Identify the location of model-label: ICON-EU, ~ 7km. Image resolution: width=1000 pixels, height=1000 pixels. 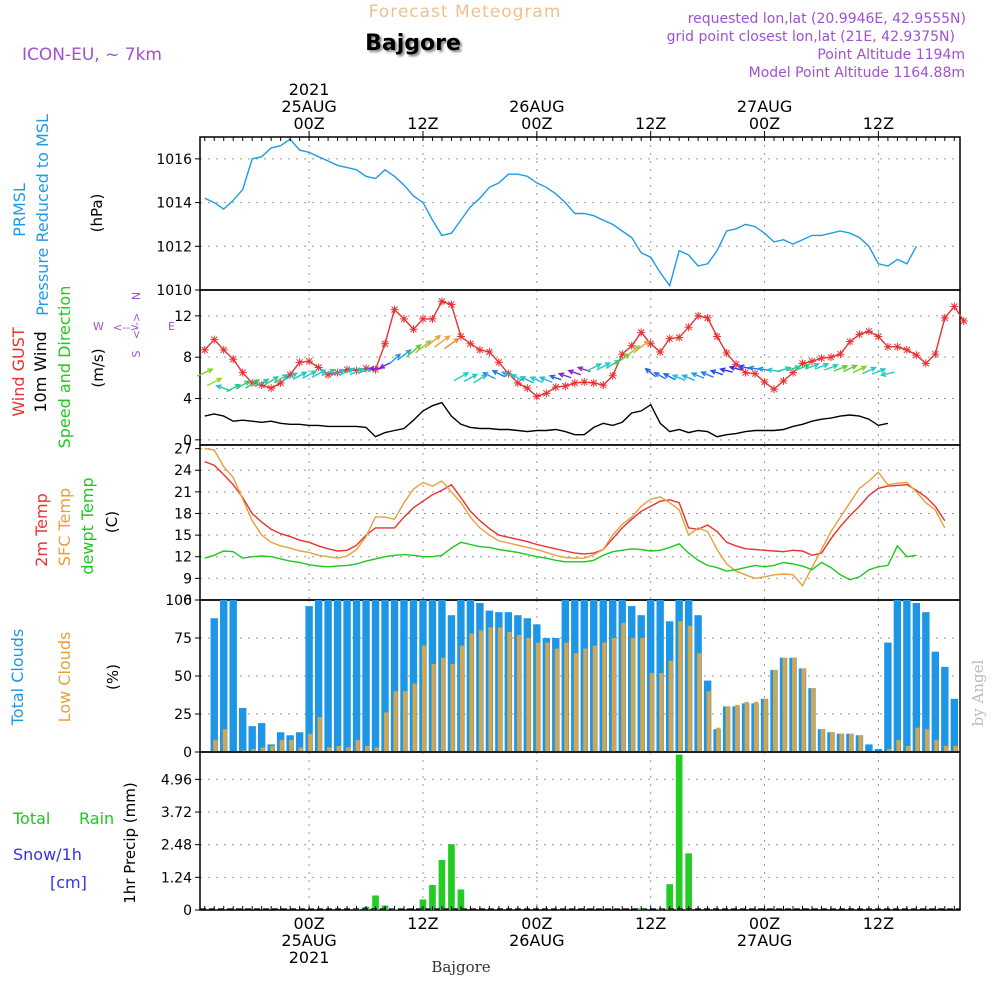
(92, 55).